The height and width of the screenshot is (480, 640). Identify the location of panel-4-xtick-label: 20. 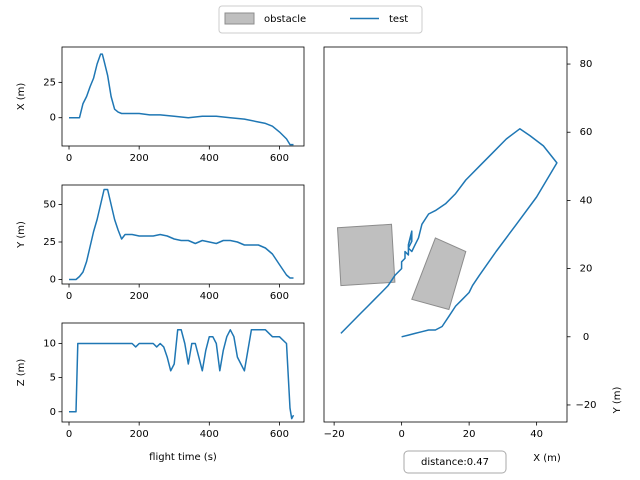
(469, 434).